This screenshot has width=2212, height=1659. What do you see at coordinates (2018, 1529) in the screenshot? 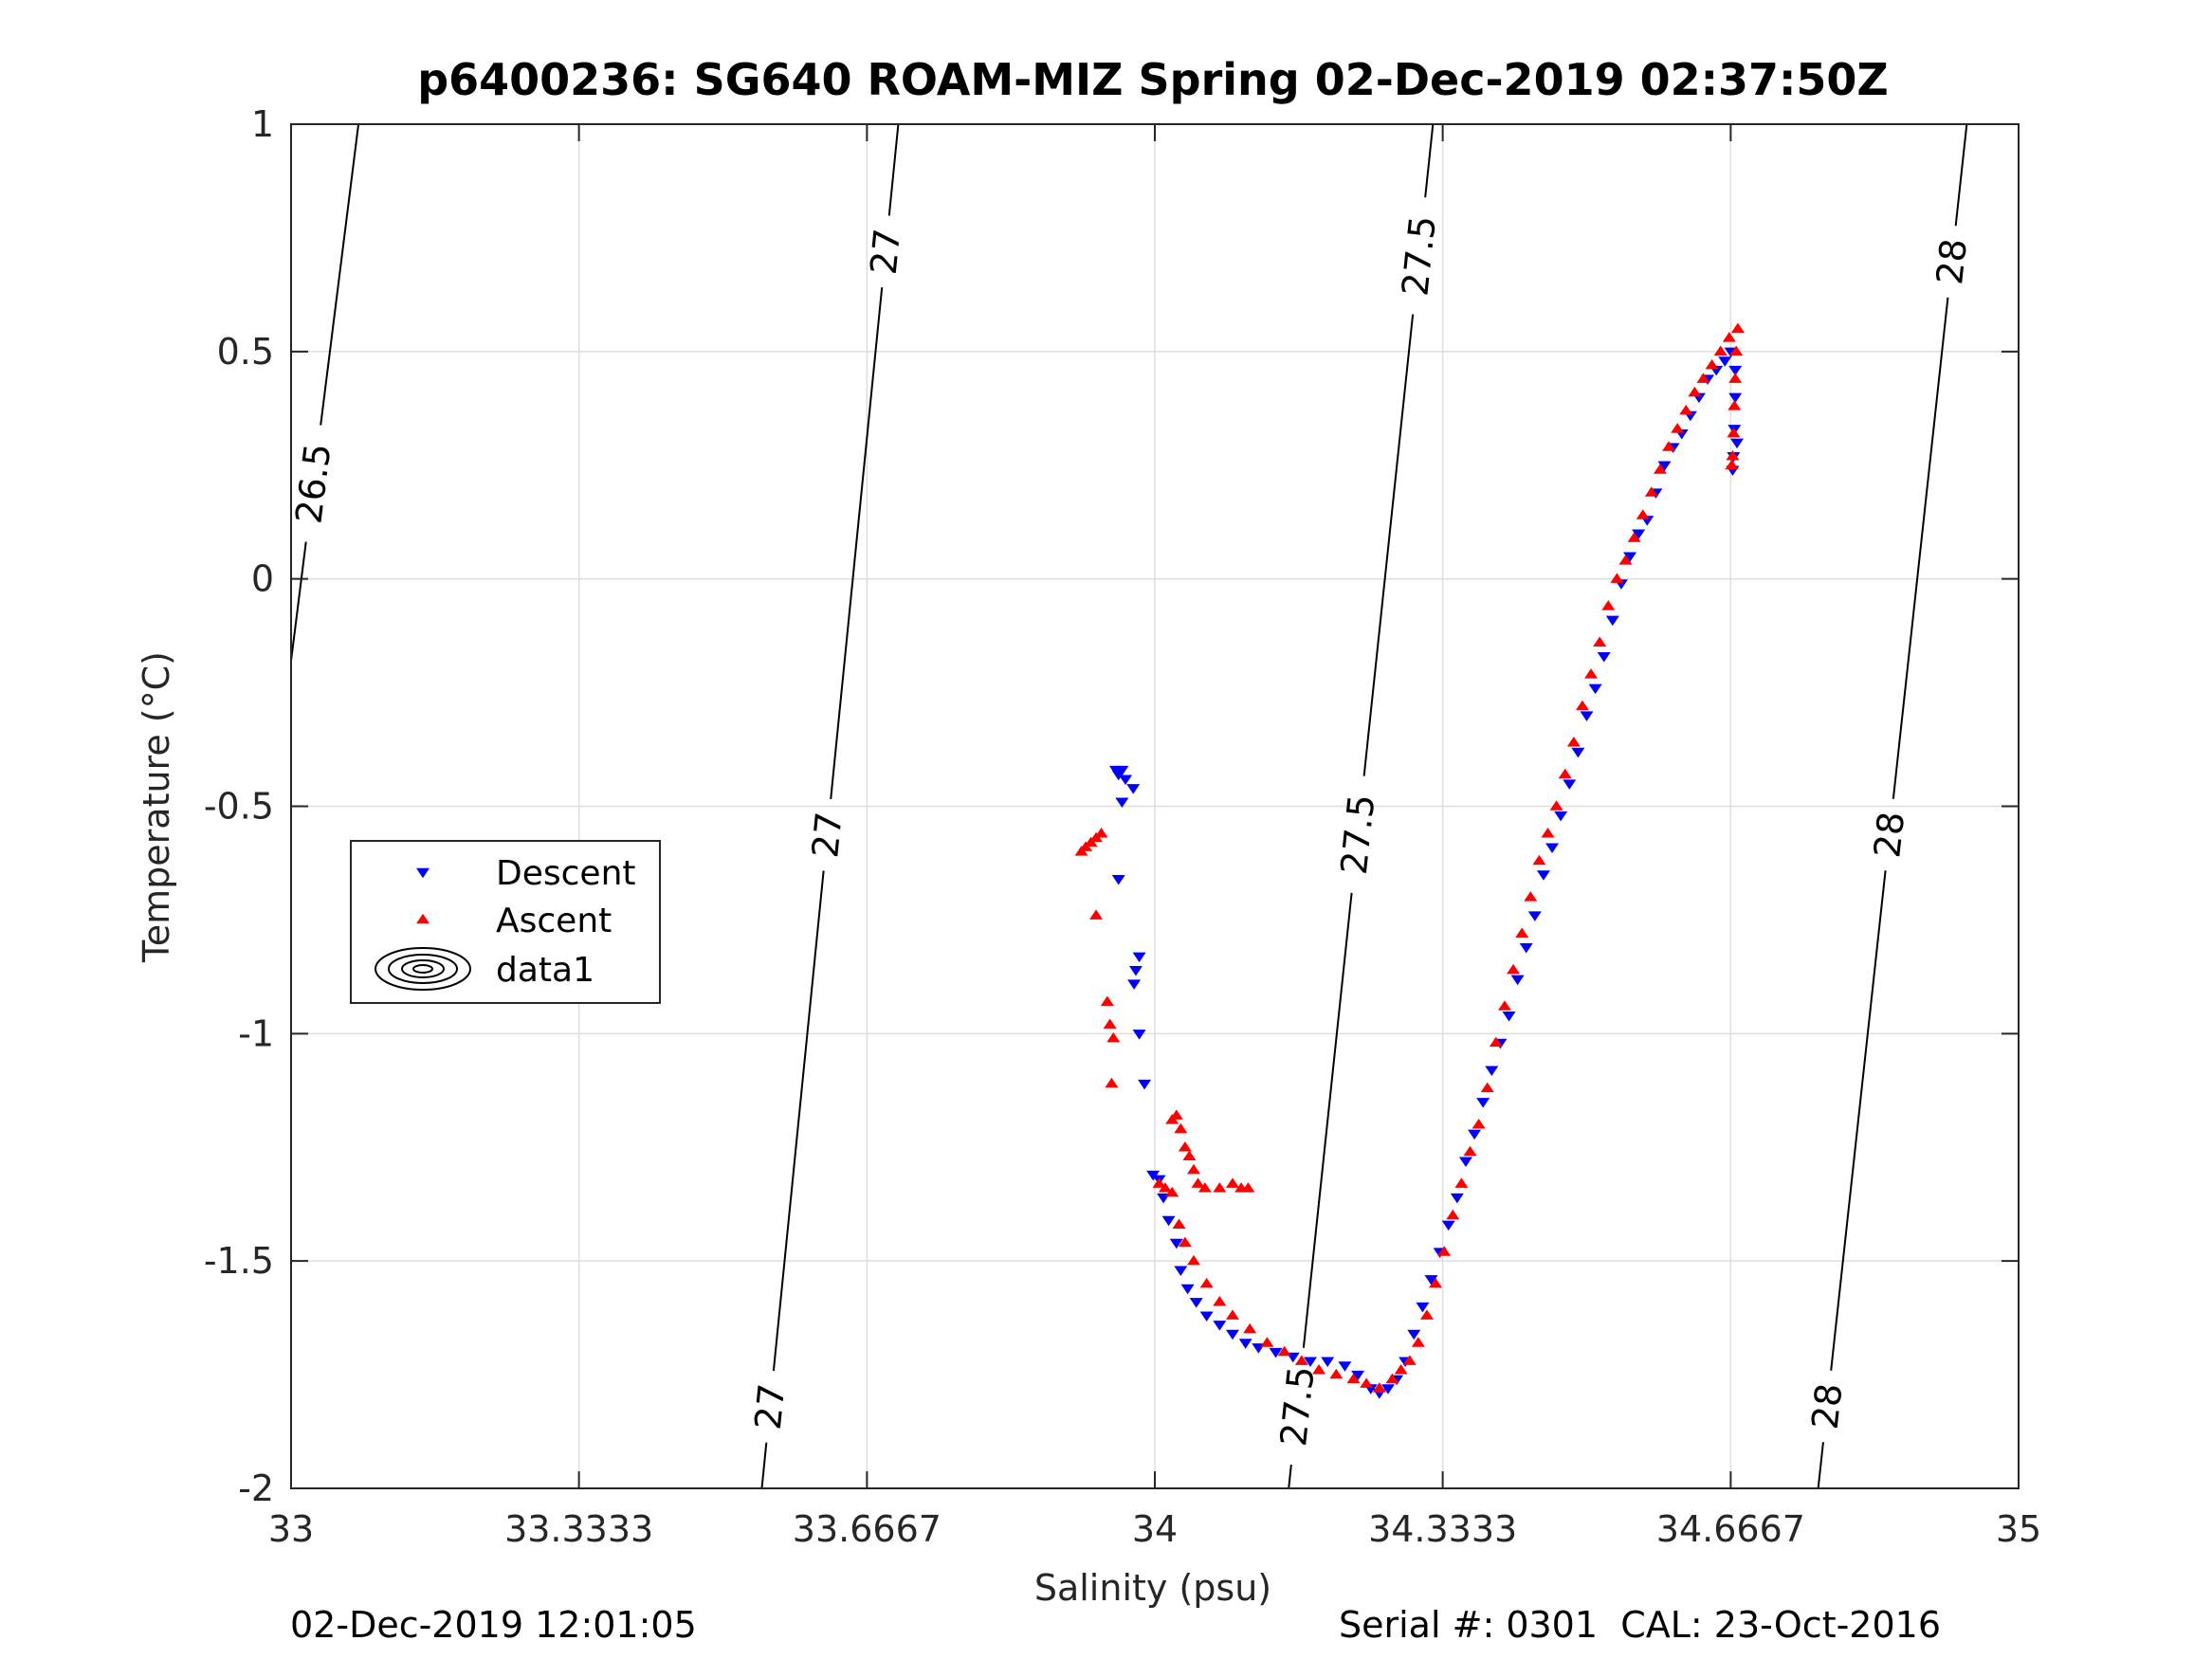
I see `x-tick-label: 35` at bounding box center [2018, 1529].